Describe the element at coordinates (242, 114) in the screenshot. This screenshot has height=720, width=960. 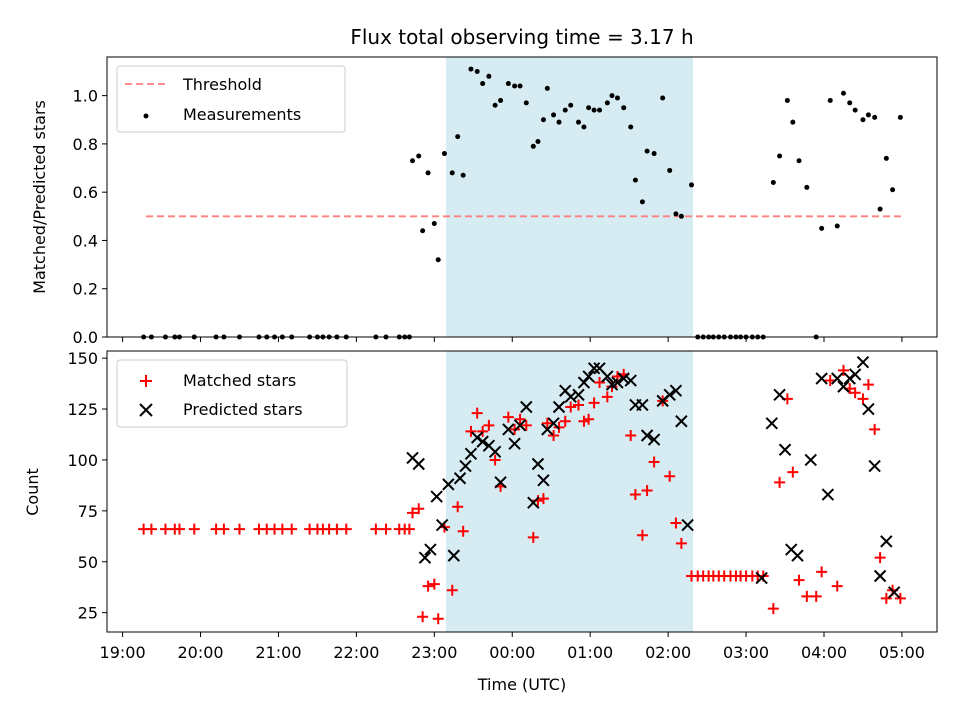
I see `legend-measurements-label: Measurements` at that location.